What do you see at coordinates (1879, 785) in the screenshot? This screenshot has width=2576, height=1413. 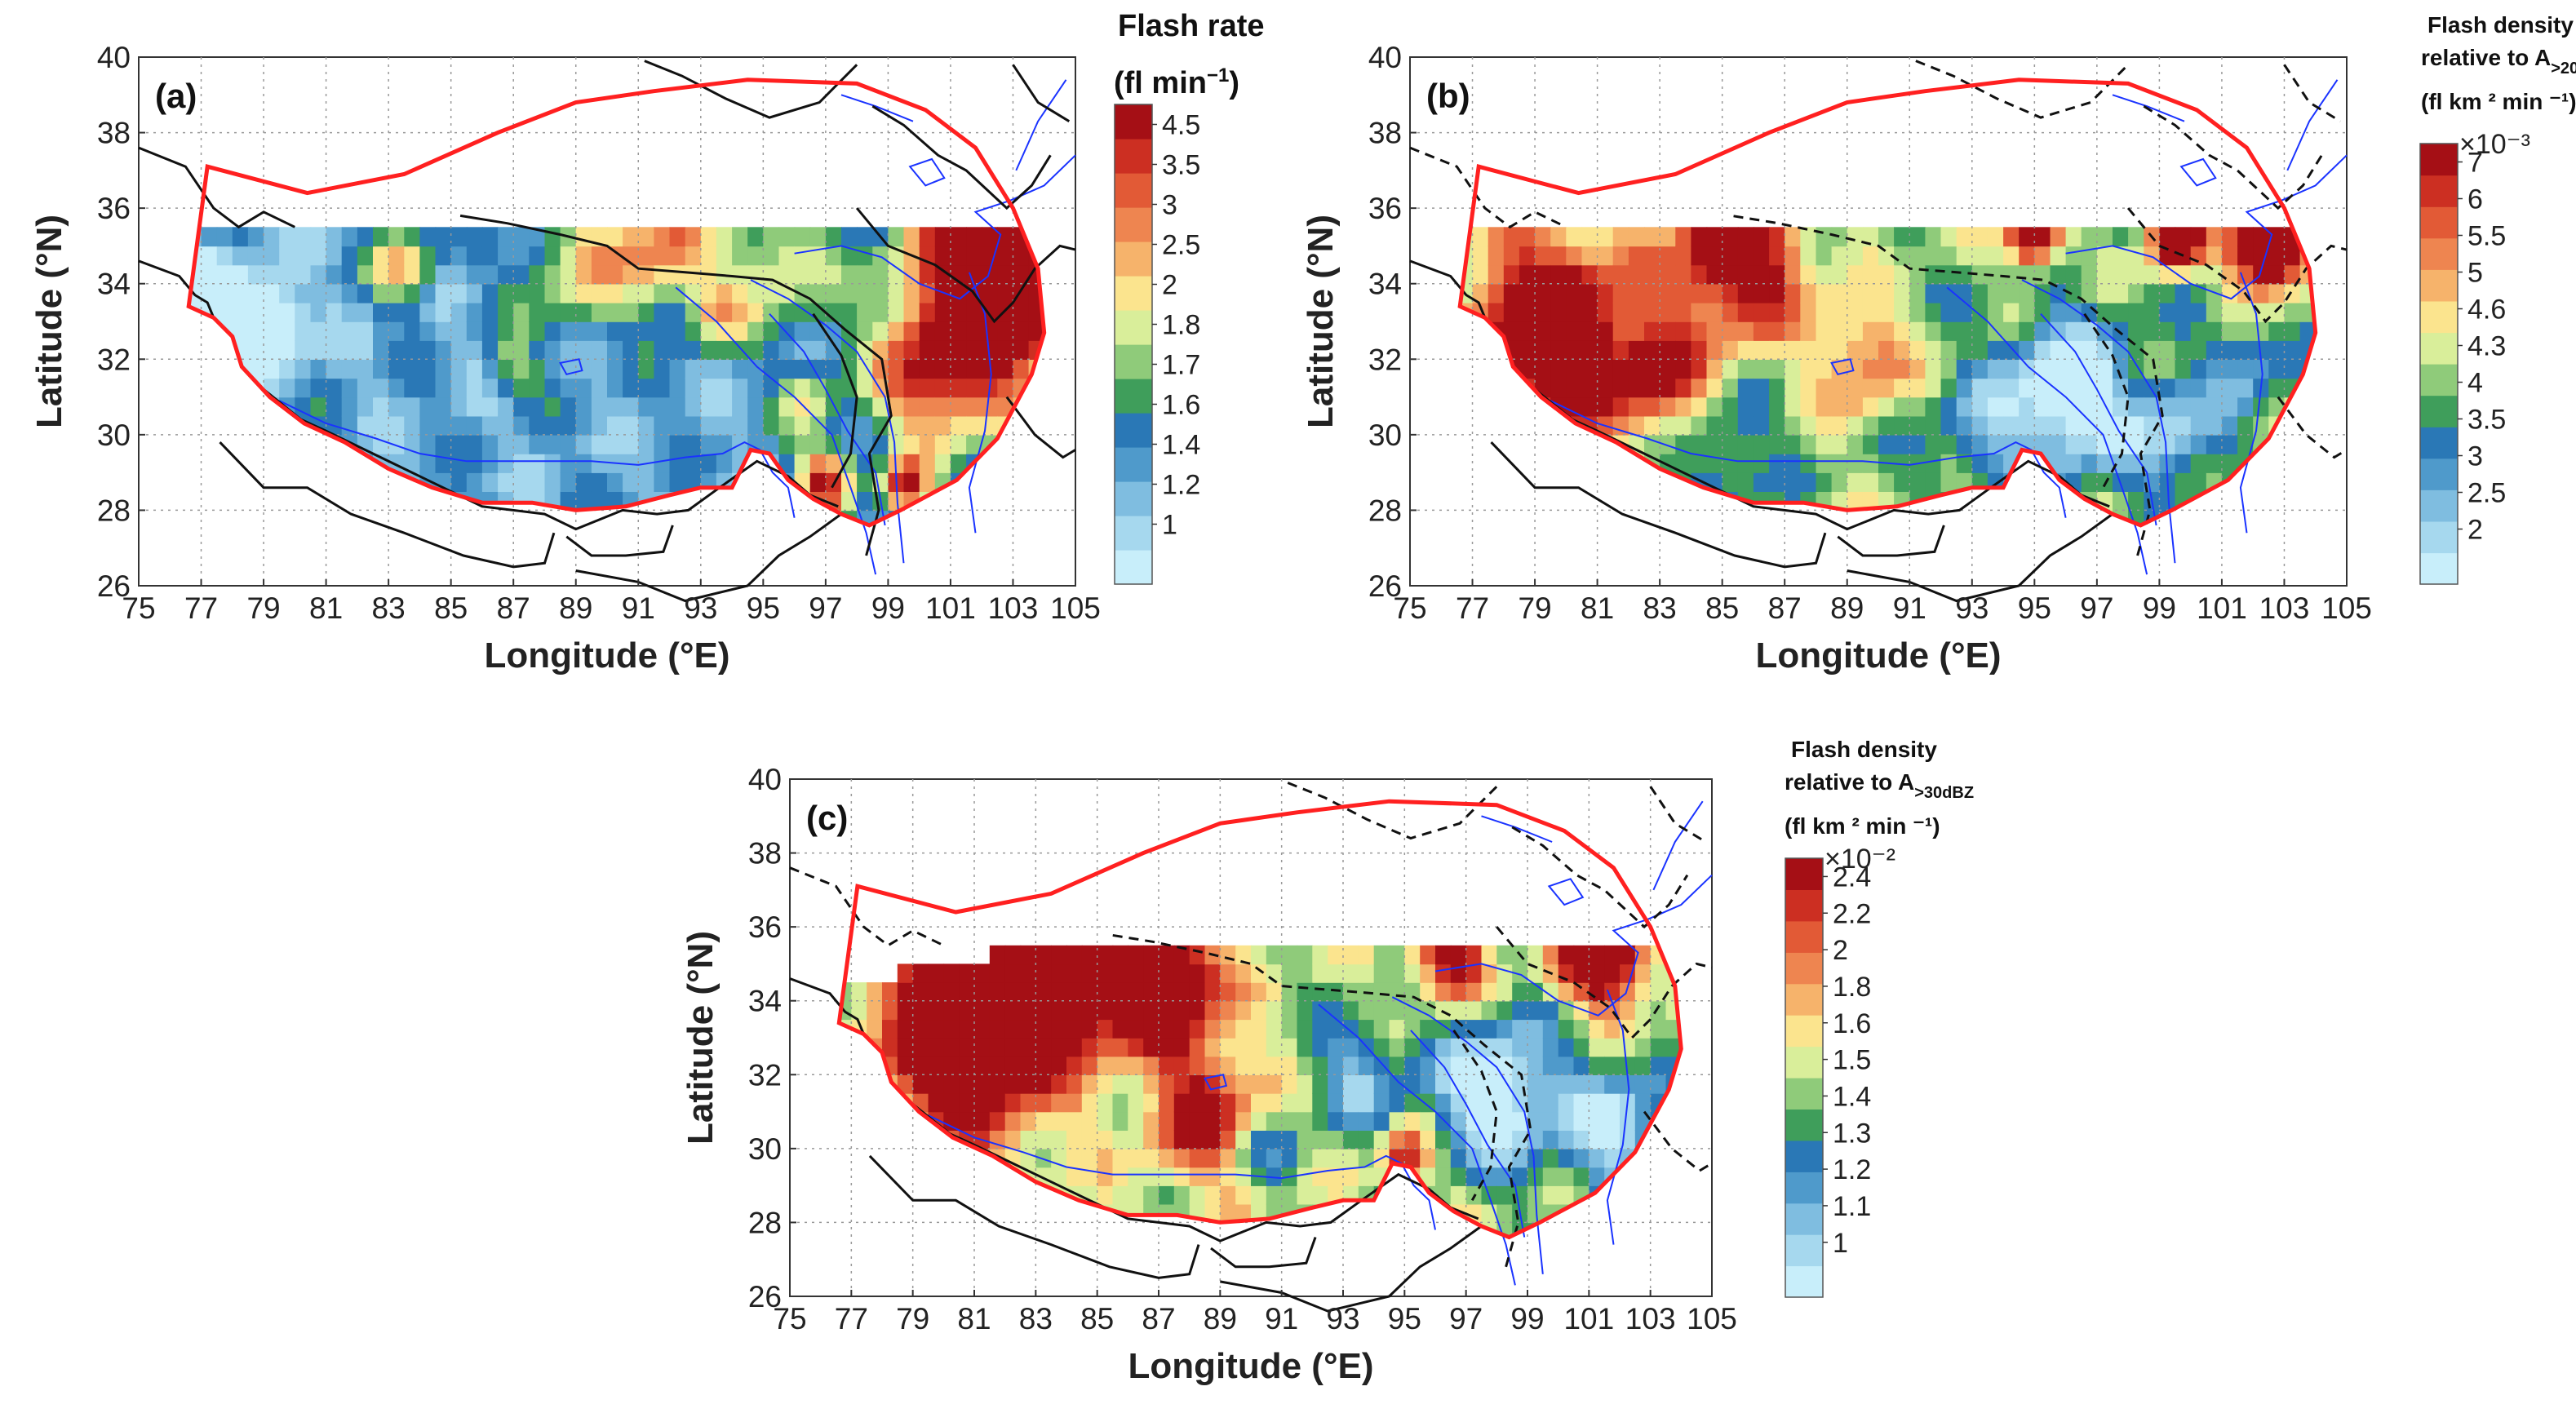 I see `panel-c-cb-title-line2: relative to A>30dBZ` at bounding box center [1879, 785].